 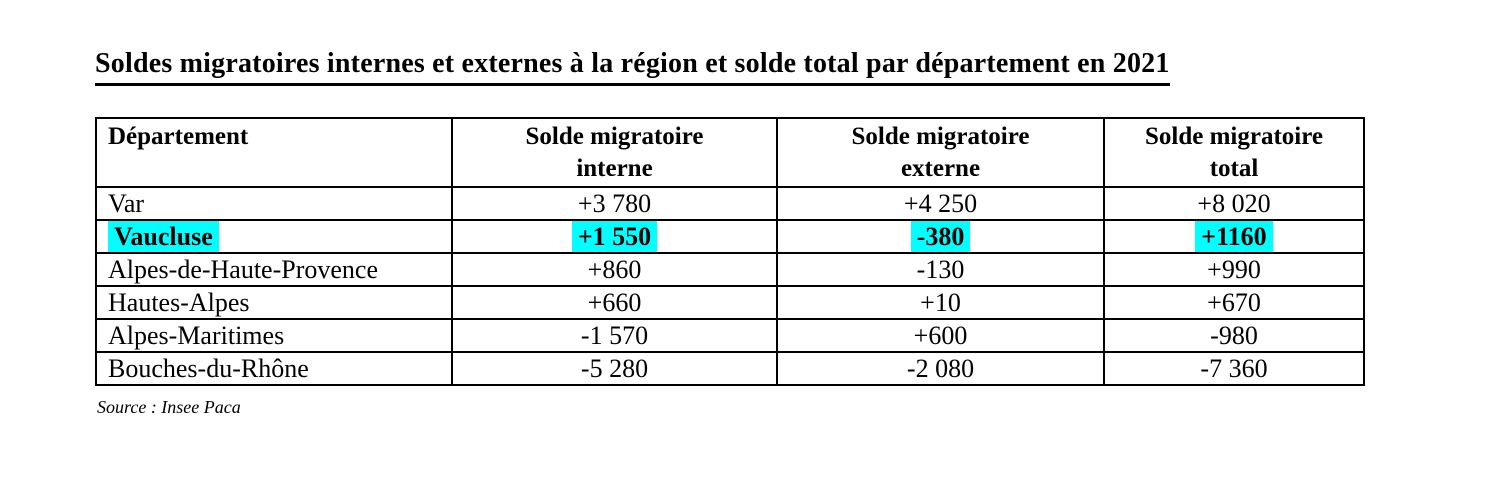 I want to click on cell-departement: Bouches-du-Rhône, so click(x=274, y=368).